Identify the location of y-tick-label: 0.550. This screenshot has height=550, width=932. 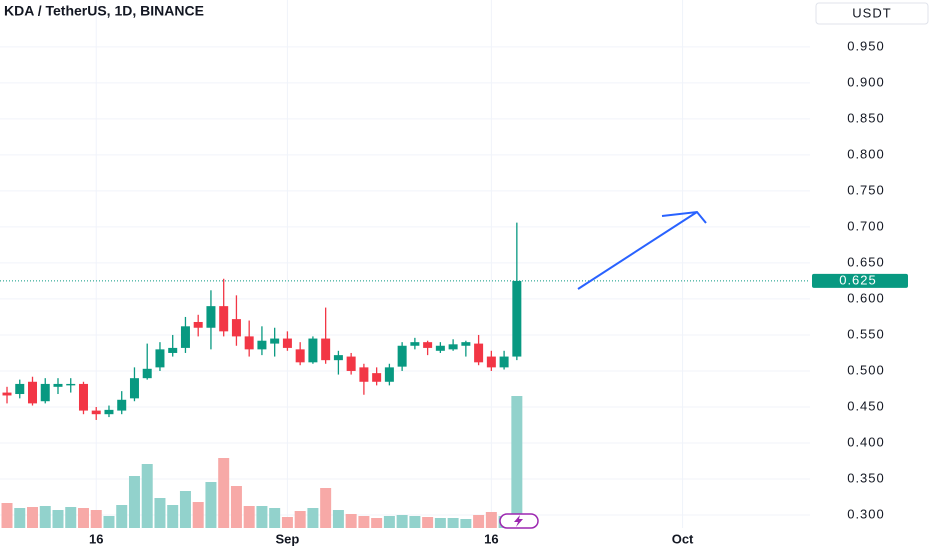
(866, 333).